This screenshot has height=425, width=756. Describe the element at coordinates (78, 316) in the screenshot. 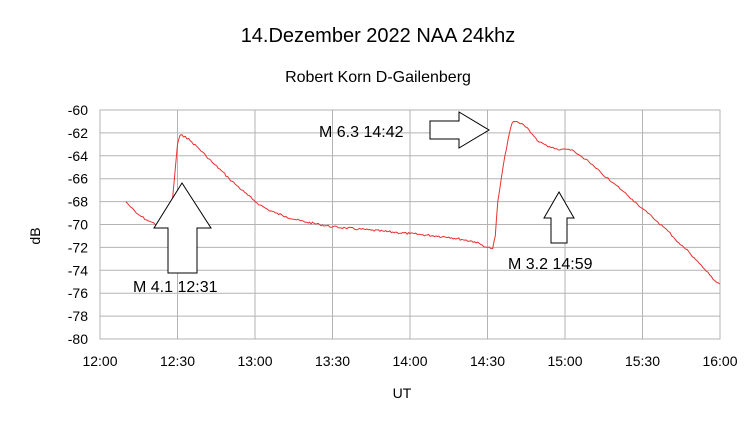

I see `y-tick-label: -78` at that location.